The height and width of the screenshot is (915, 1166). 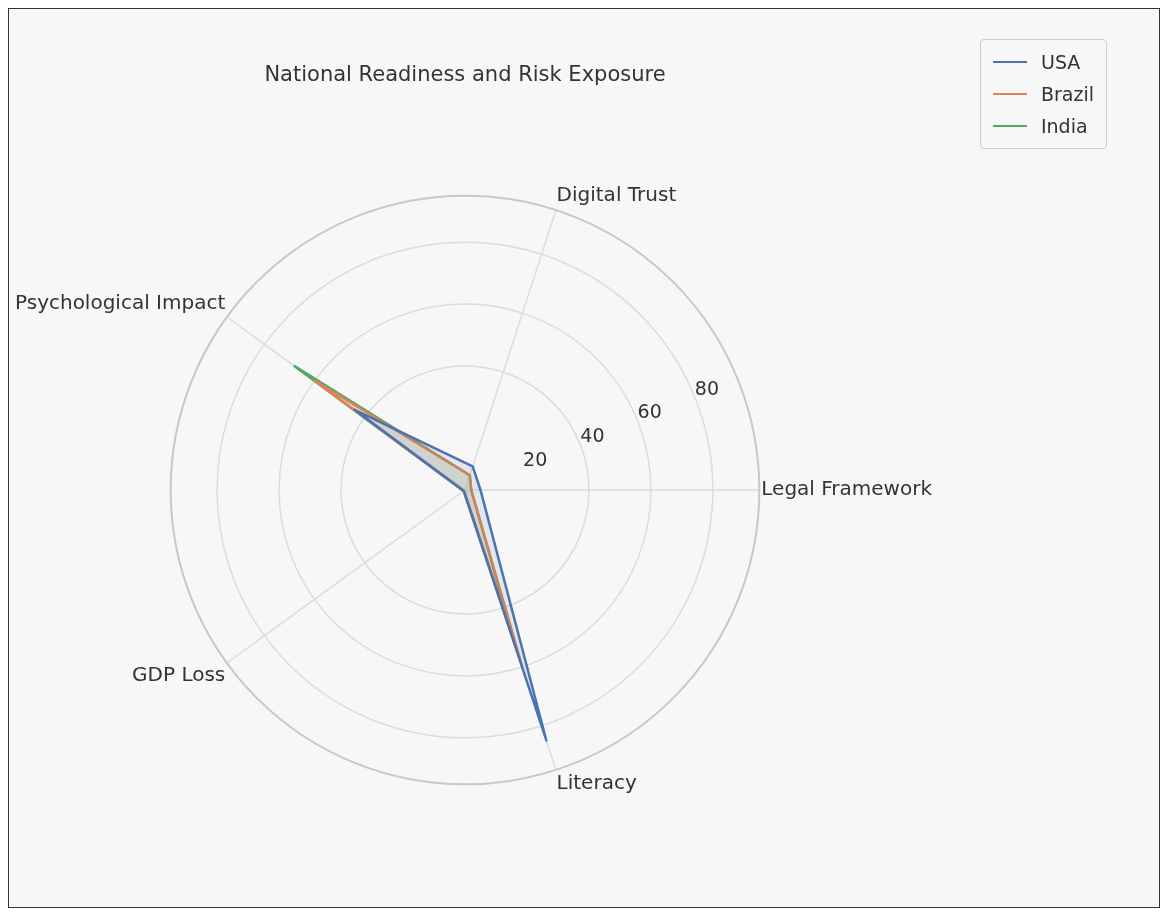 What do you see at coordinates (649, 411) in the screenshot?
I see `y-tick-label: 60` at bounding box center [649, 411].